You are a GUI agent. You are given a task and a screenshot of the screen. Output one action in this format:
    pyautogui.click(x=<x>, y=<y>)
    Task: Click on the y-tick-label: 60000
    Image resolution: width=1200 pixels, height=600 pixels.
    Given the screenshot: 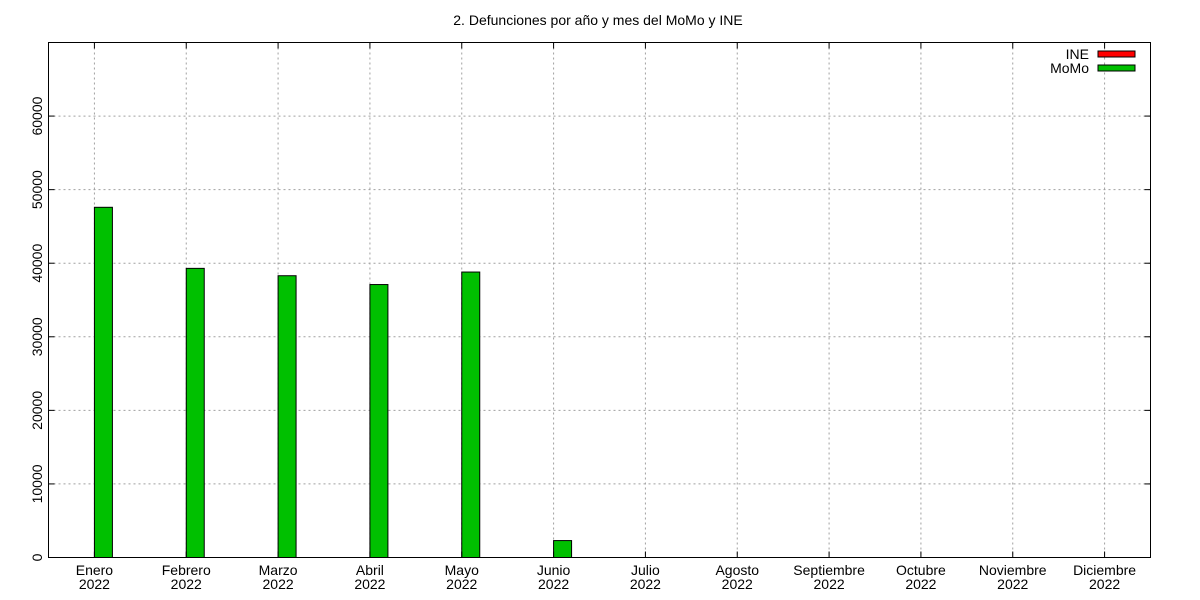 What is the action you would take?
    pyautogui.click(x=37, y=115)
    